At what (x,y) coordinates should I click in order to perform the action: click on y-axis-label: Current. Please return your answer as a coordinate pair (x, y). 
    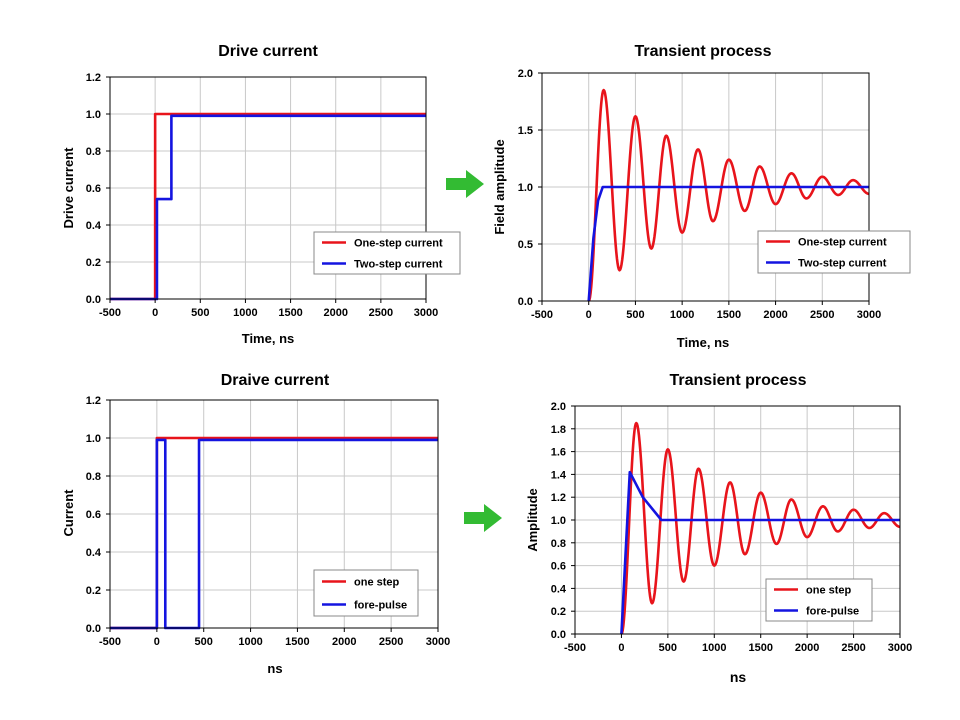
    Looking at the image, I should click on (68, 513).